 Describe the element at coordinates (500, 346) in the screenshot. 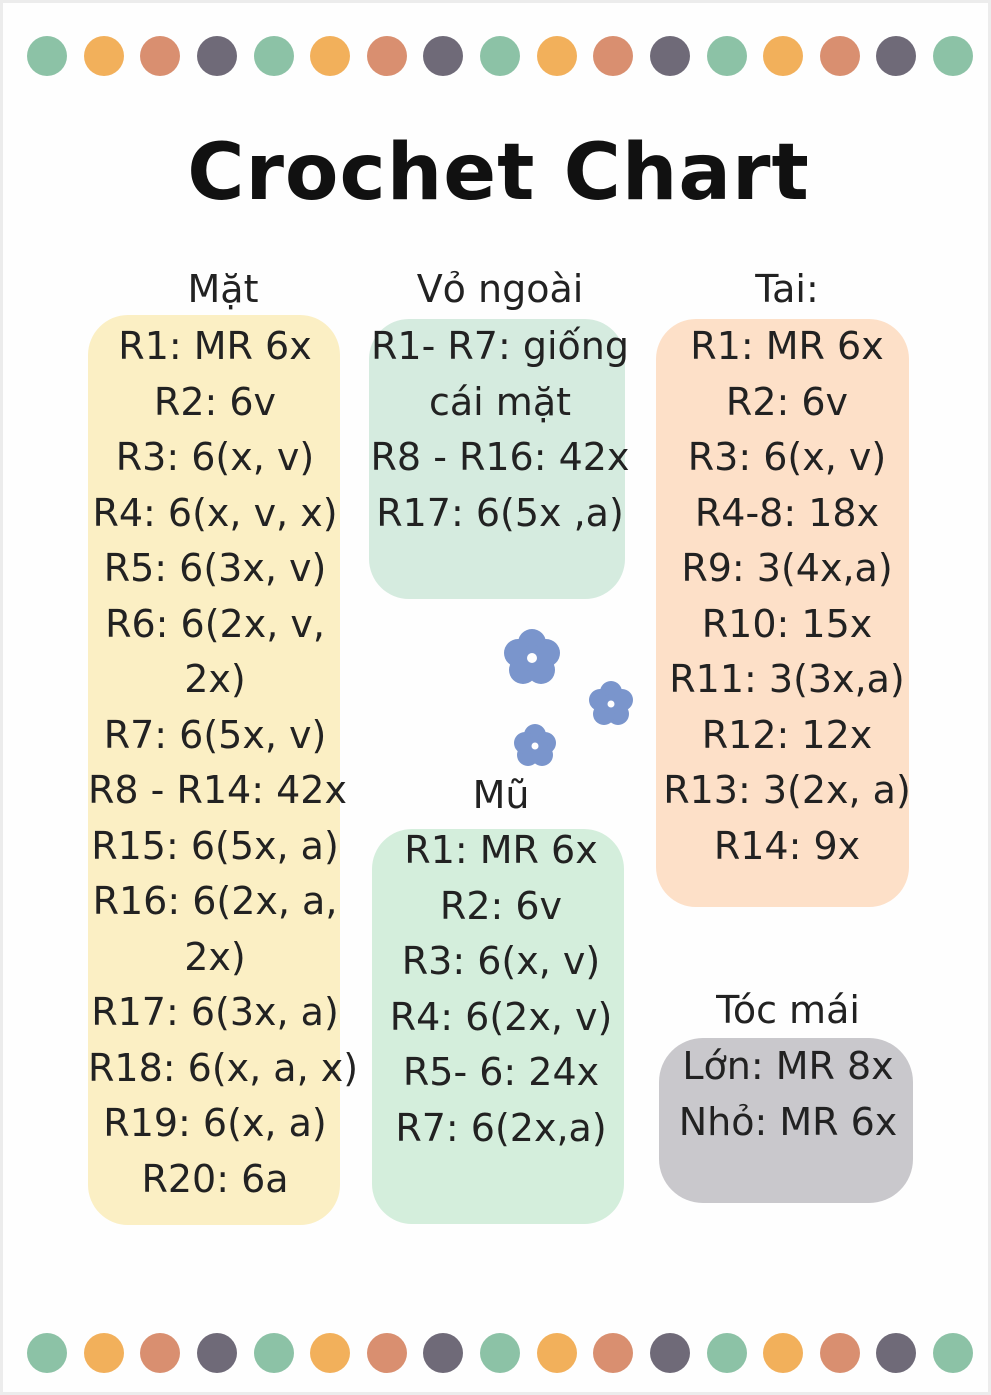

I see `chart-row: R1- R7: giống` at that location.